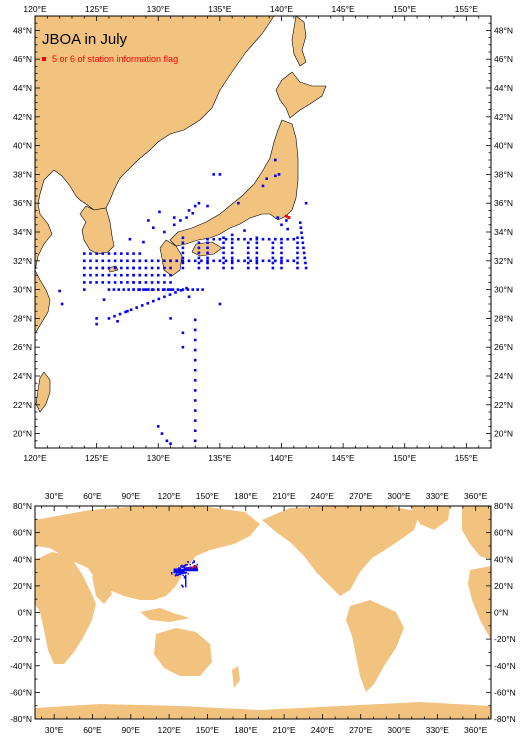 This screenshot has width=529, height=755. What do you see at coordinates (169, 730) in the screenshot?
I see `lon-tick-label-bottom: 120°E` at bounding box center [169, 730].